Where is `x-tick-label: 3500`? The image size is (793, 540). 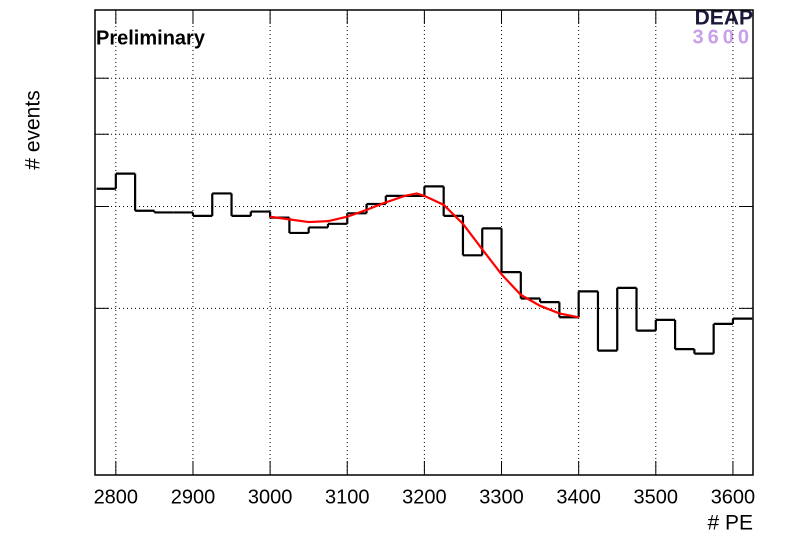 x-tick-label: 3500 is located at coordinates (656, 497).